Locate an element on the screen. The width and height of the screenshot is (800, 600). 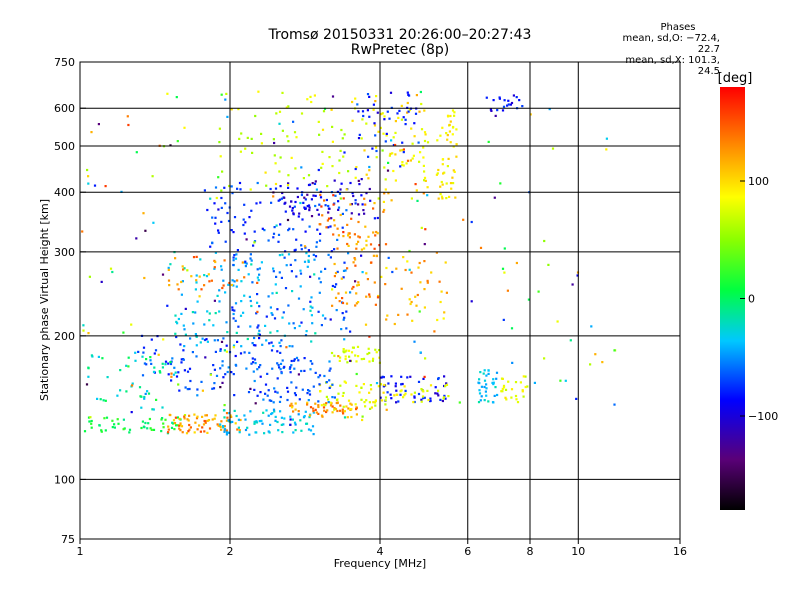
x-tick-label: 8 is located at coordinates (530, 551).